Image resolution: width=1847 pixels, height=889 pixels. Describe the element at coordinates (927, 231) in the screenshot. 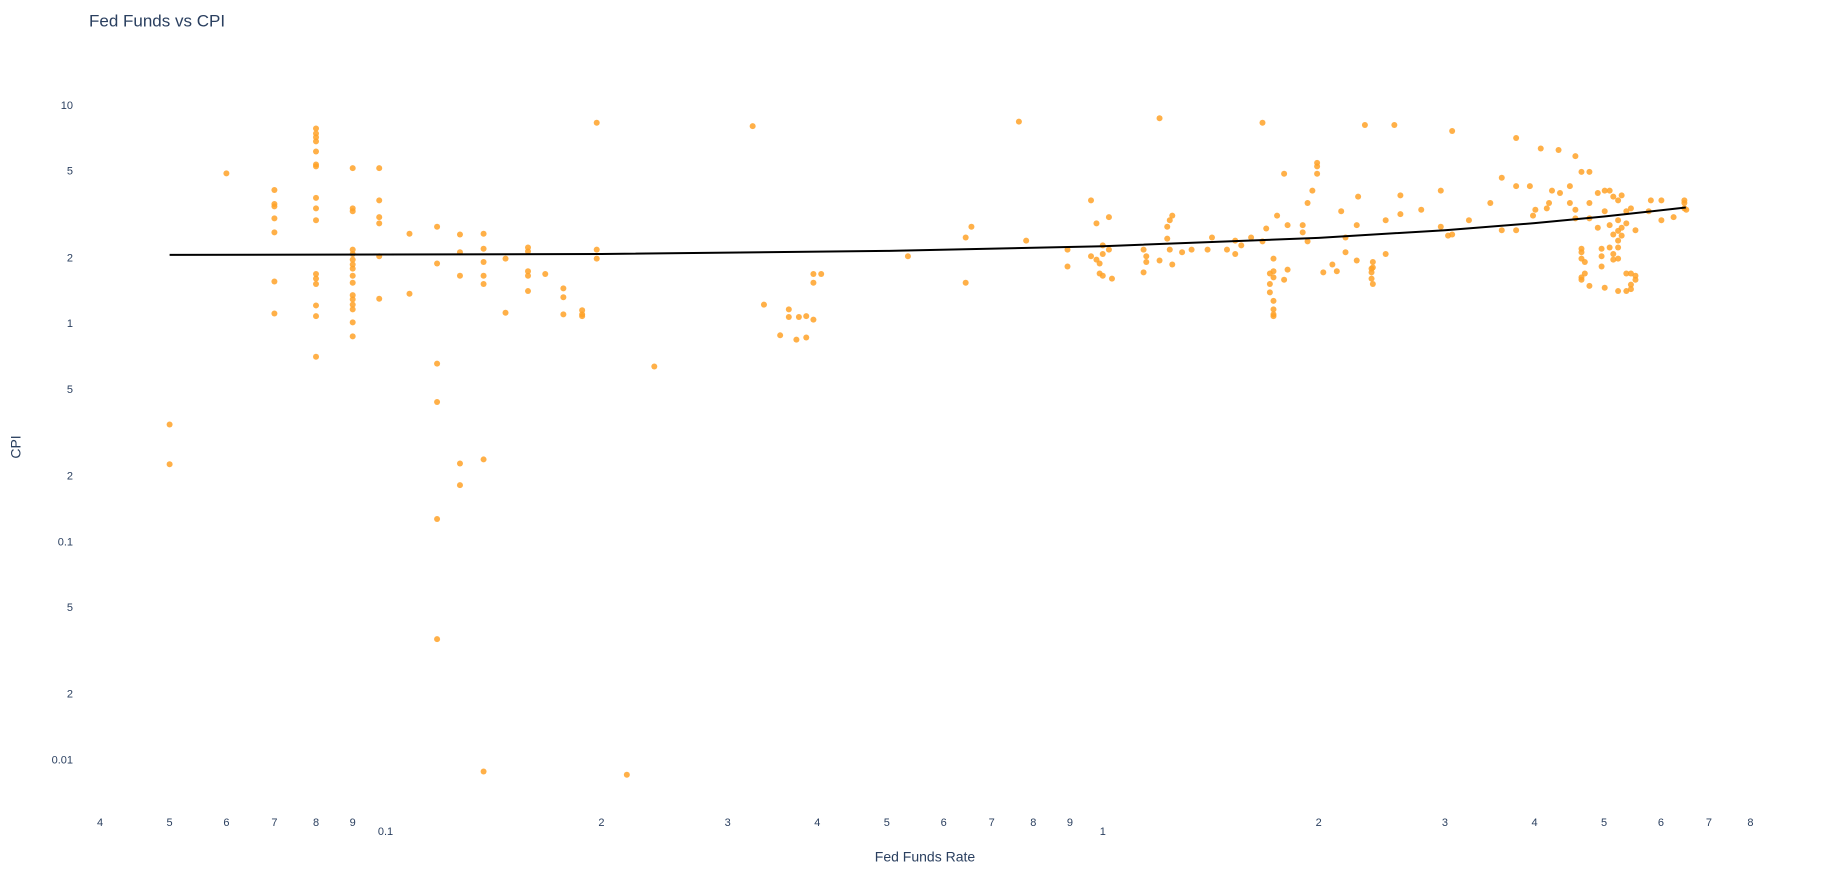

I see `trend-line` at that location.